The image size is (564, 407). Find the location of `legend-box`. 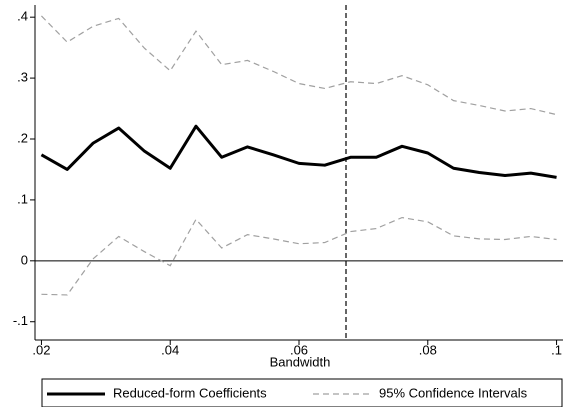

legend-box is located at coordinates (302, 392).